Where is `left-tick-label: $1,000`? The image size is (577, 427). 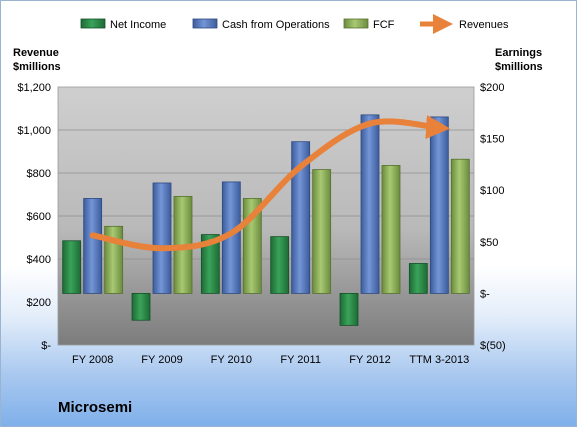 left-tick-label: $1,000 is located at coordinates (34, 131).